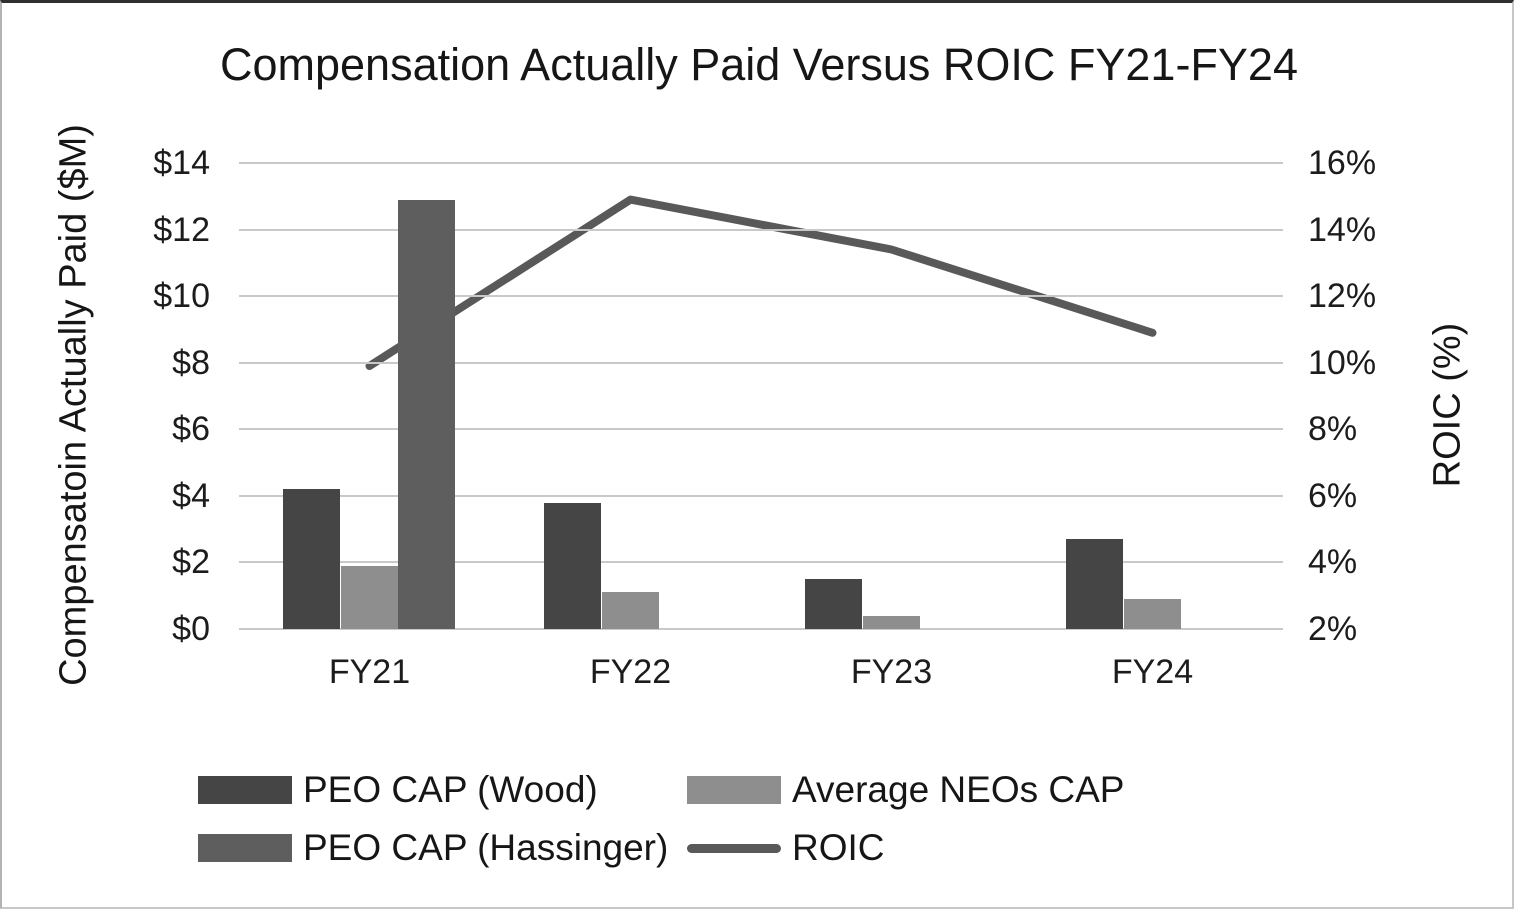 The width and height of the screenshot is (1514, 909). What do you see at coordinates (573, 565) in the screenshot?
I see `bar-peo-cap-wood-fy22` at bounding box center [573, 565].